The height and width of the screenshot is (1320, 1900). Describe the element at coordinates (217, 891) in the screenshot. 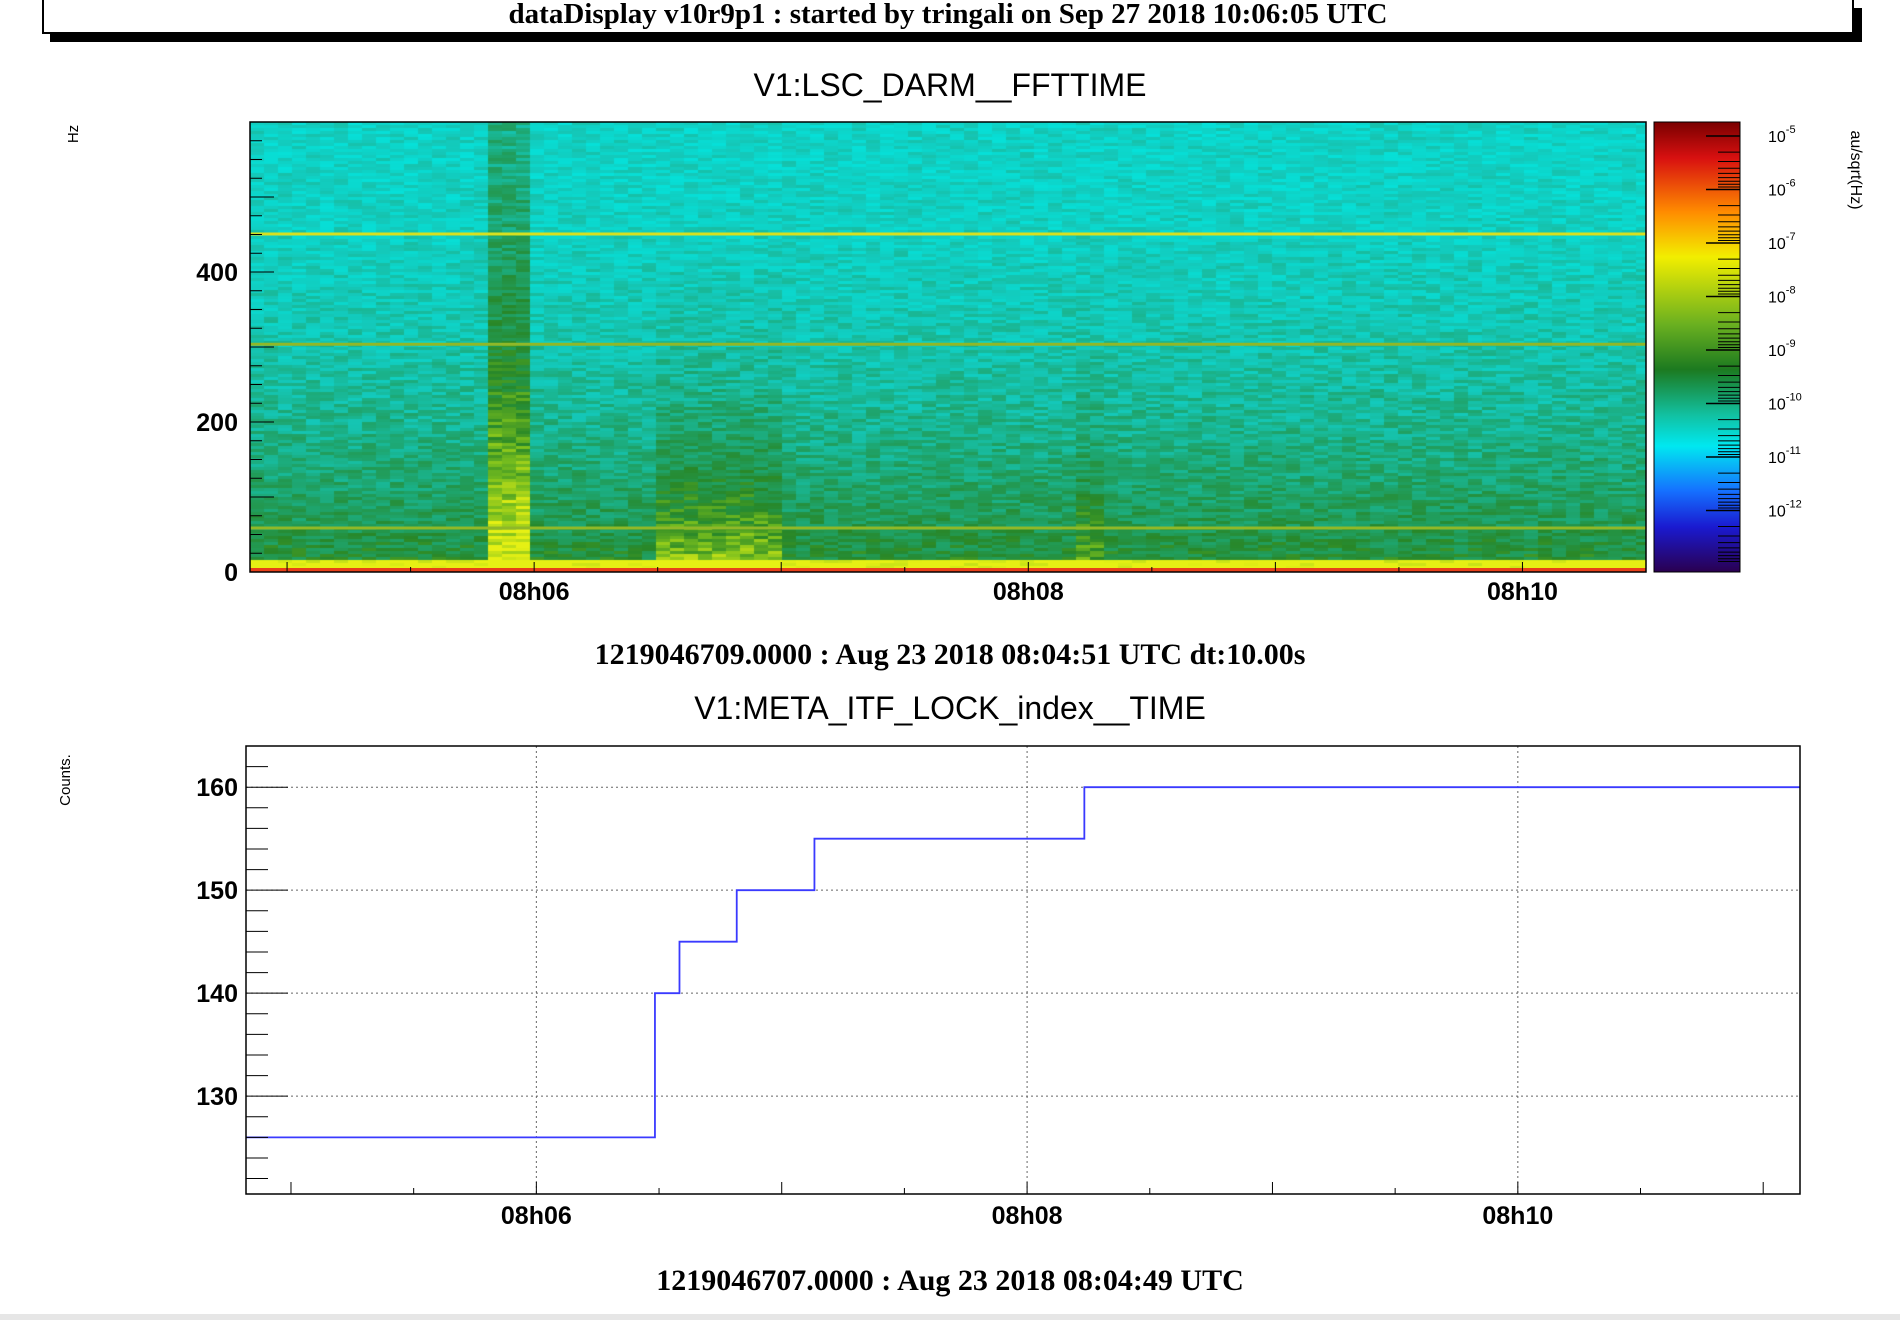

I see `y-tick-label: 150` at that location.